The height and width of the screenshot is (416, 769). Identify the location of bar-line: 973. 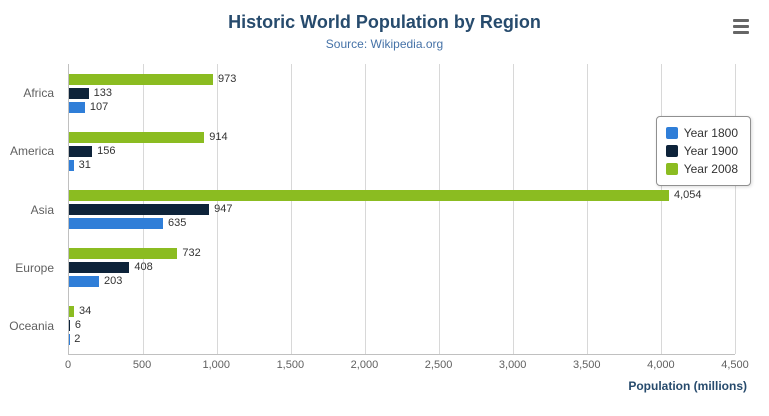
(402, 78).